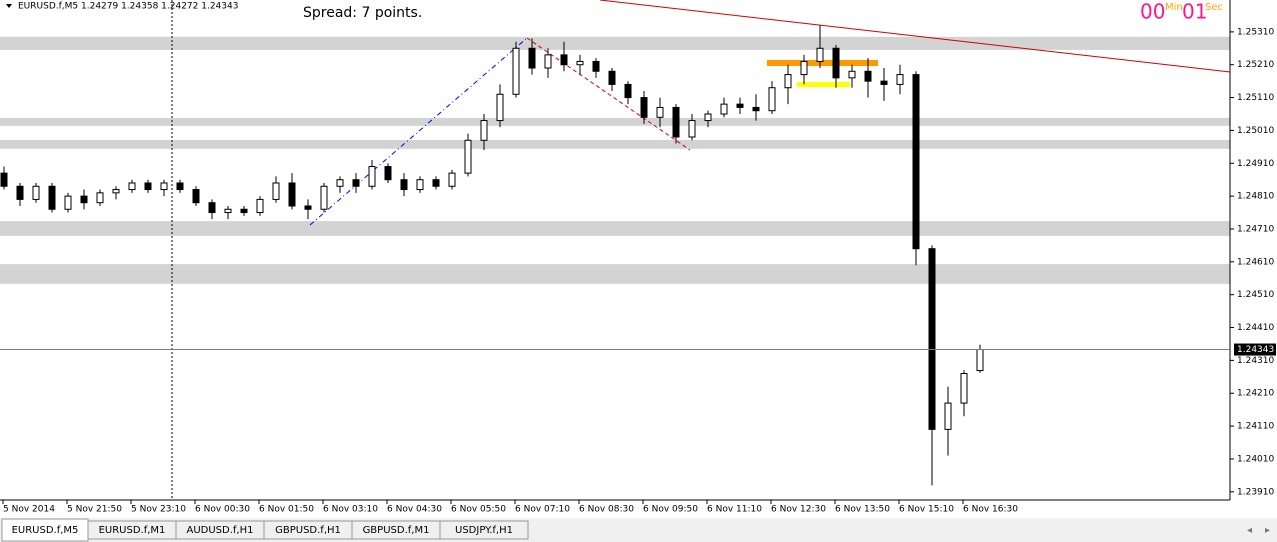 This screenshot has height=542, width=1277. What do you see at coordinates (823, 84) in the screenshot?
I see `yellow-level` at bounding box center [823, 84].